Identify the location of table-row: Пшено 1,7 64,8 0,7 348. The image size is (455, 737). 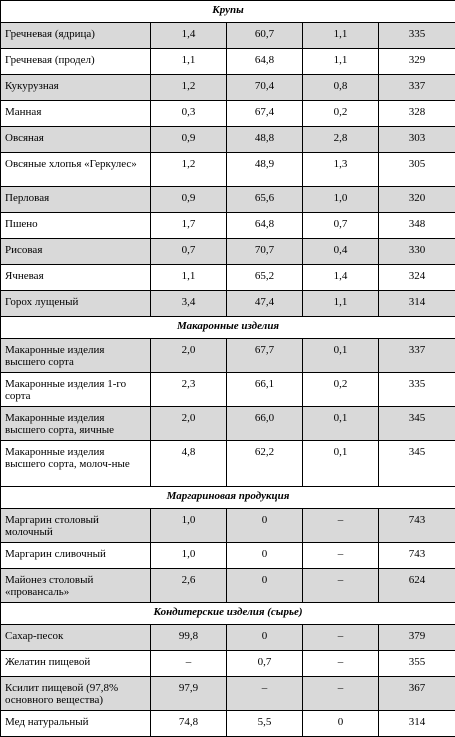
(228, 226).